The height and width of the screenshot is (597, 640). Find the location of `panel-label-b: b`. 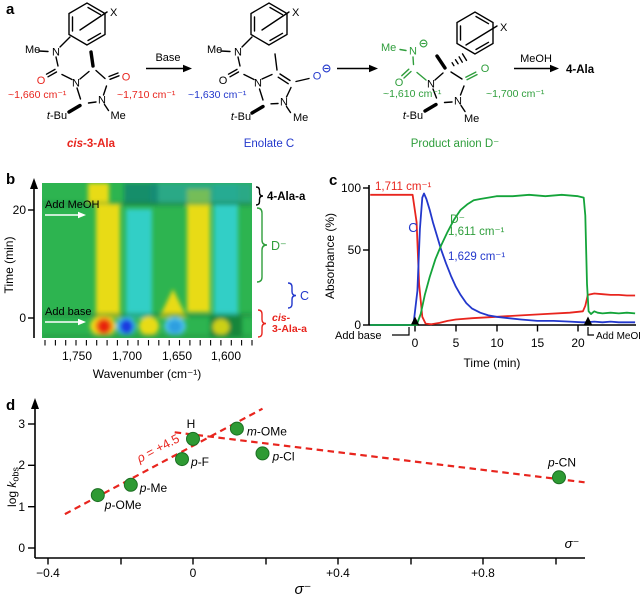

panel-label-b: b is located at coordinates (10, 179).